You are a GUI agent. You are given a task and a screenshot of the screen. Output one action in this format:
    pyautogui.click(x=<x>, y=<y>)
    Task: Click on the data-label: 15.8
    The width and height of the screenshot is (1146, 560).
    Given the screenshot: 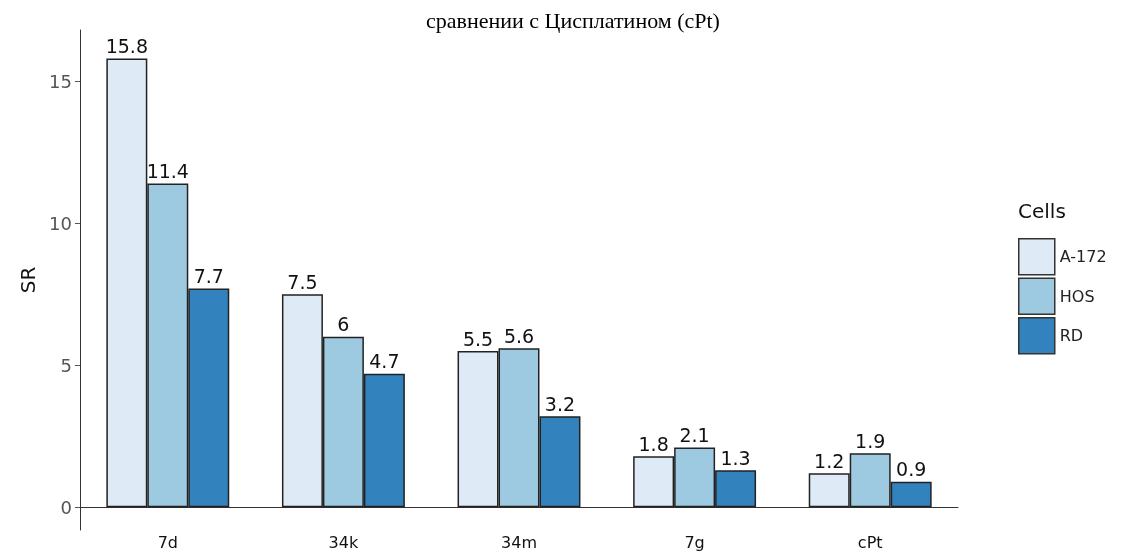 What is the action you would take?
    pyautogui.click(x=126, y=45)
    